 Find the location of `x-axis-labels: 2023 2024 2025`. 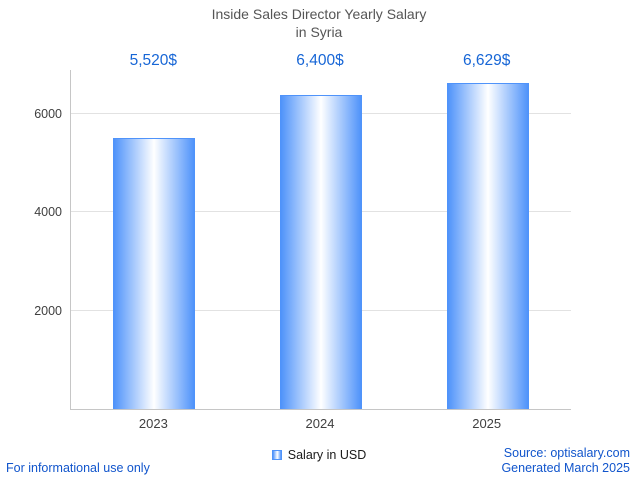

x-axis-labels: 2023 2024 2025 is located at coordinates (320, 423).